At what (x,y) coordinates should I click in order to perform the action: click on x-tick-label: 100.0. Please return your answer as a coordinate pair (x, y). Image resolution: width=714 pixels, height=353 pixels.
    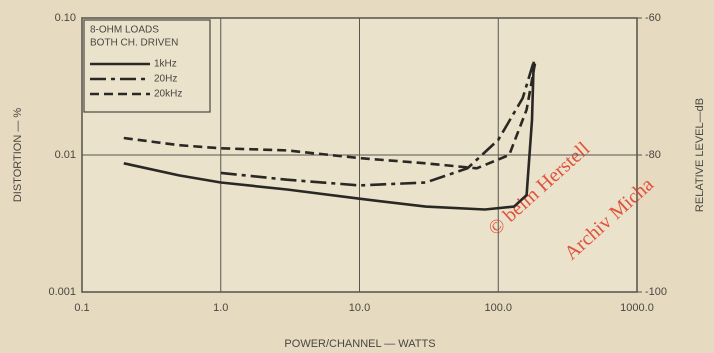
    Looking at the image, I should click on (498, 308).